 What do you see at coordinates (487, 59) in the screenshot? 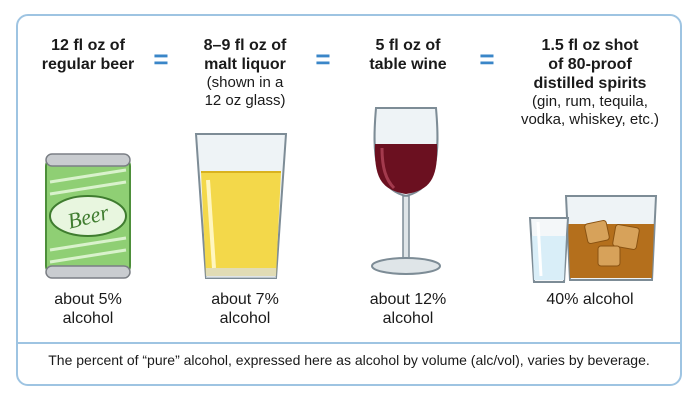
I see `equals-sign-3: =` at bounding box center [487, 59].